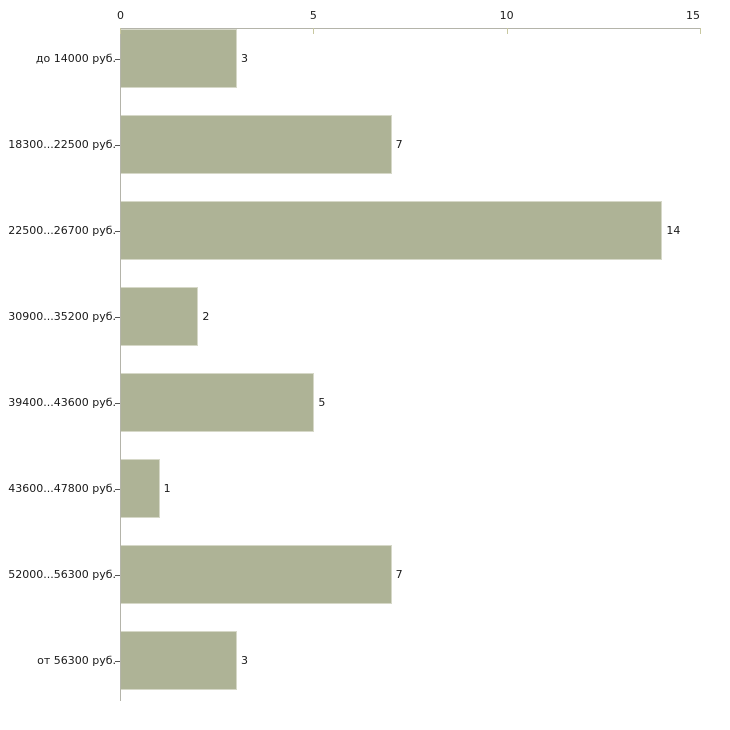 The width and height of the screenshot is (730, 730). What do you see at coordinates (76, 660) in the screenshot?
I see `category-label: от 56300 руб.` at bounding box center [76, 660].